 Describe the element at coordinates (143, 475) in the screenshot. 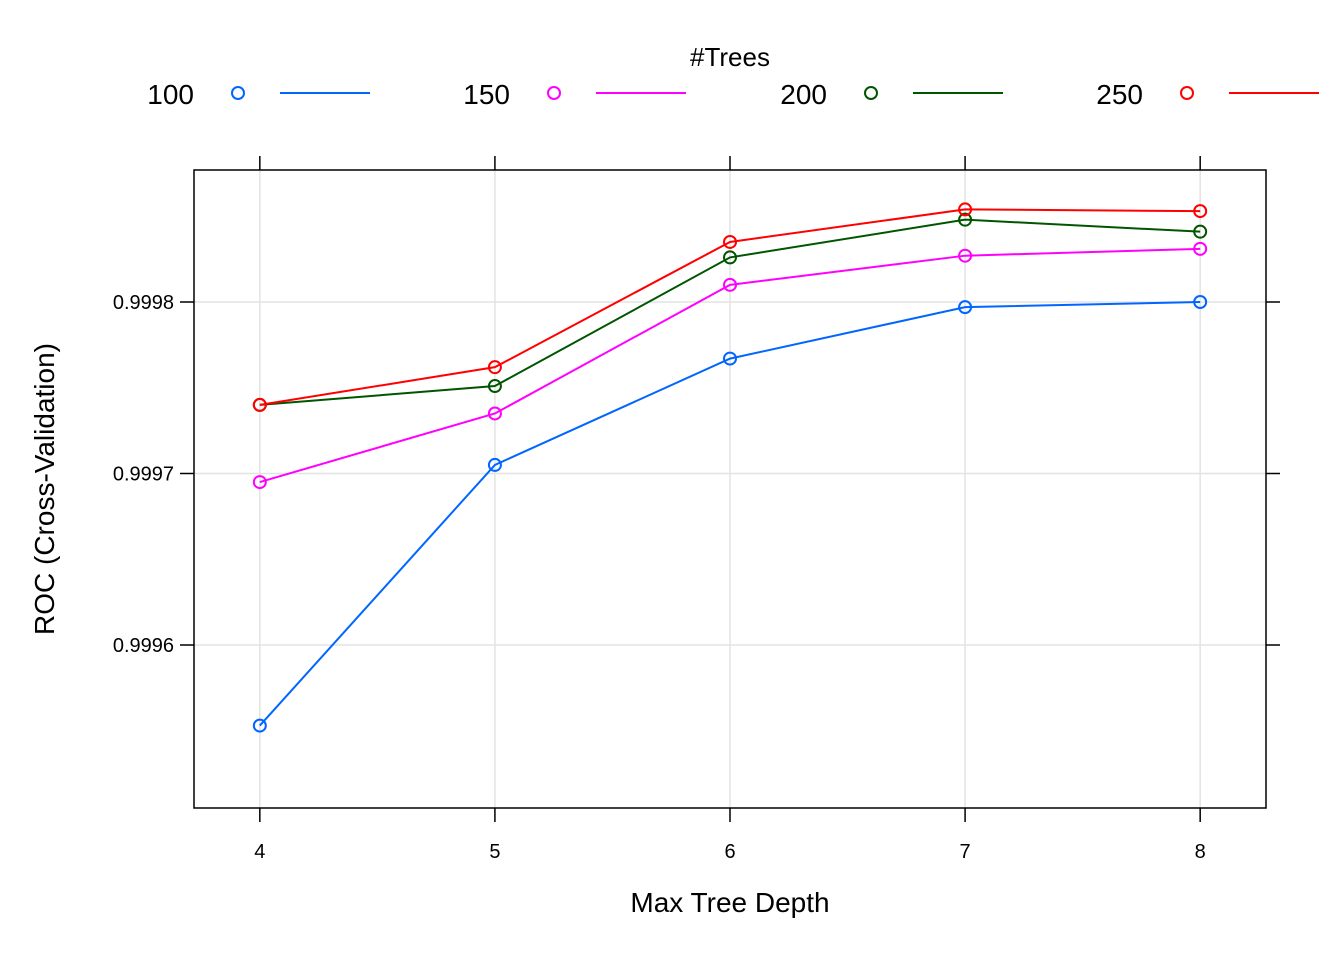

I see `y-tick-label: 0.9997` at that location.